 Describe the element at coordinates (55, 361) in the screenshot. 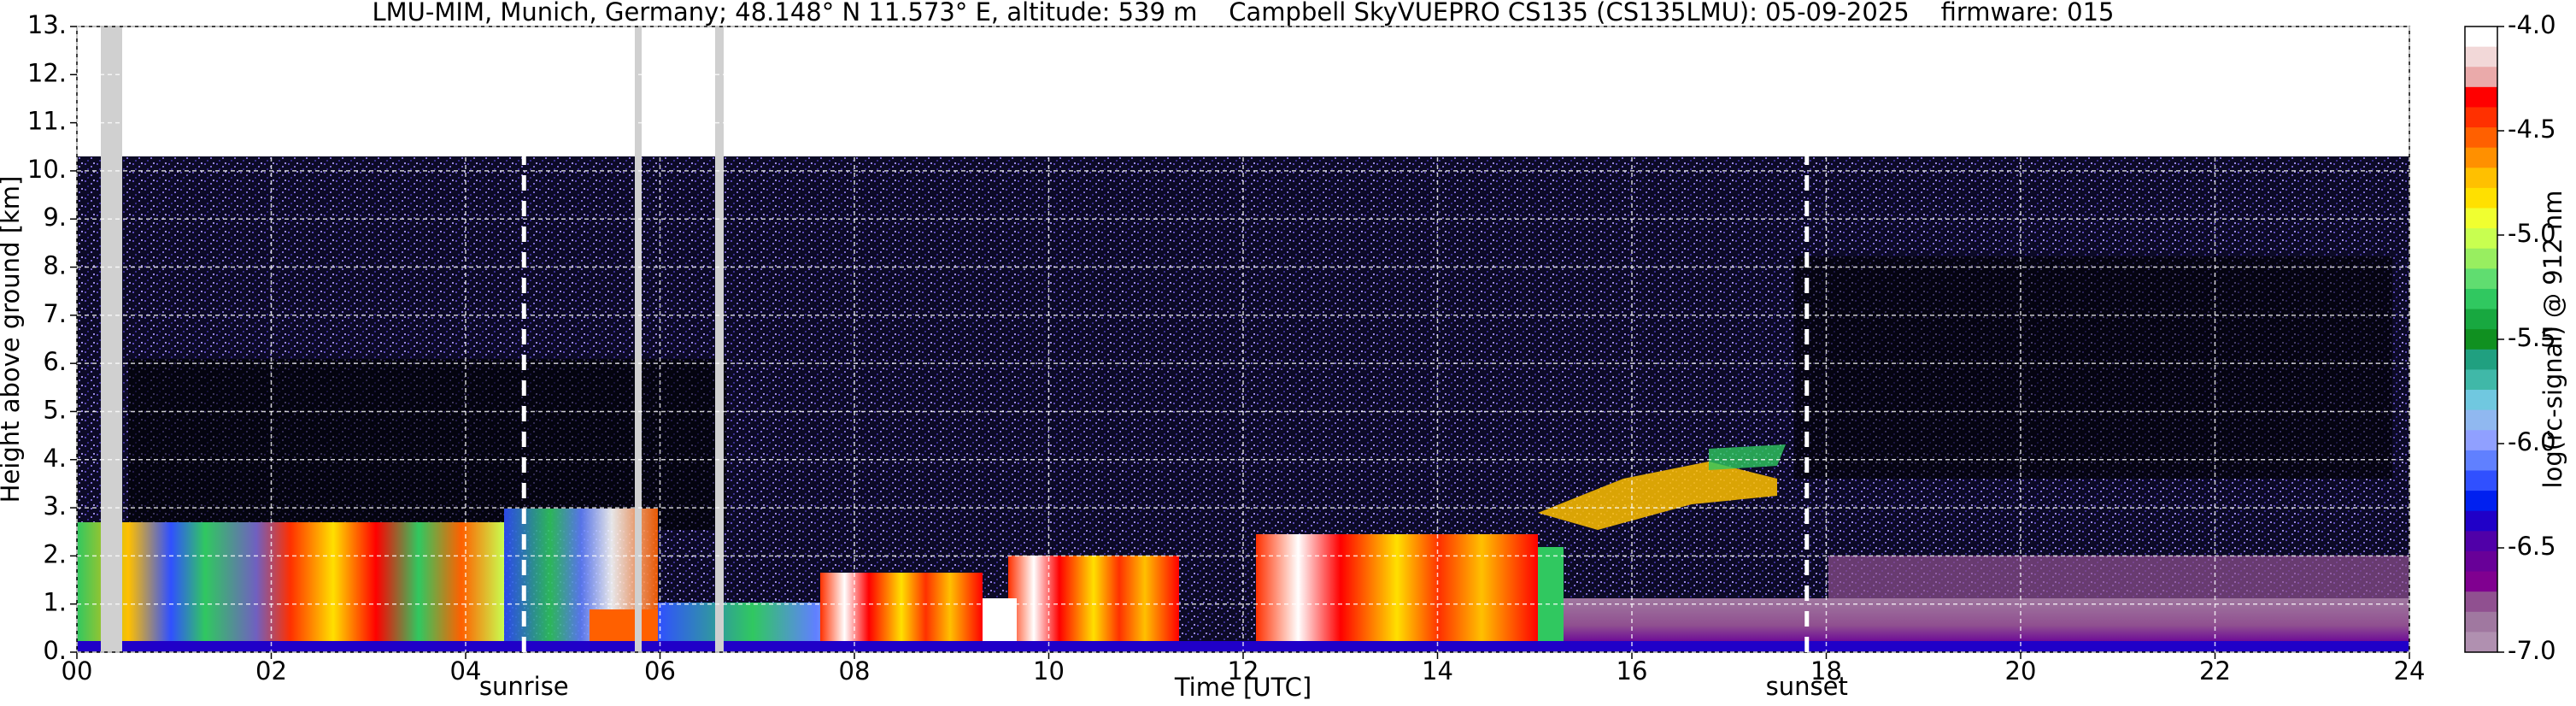

I see `y-tick-label: 6.` at that location.